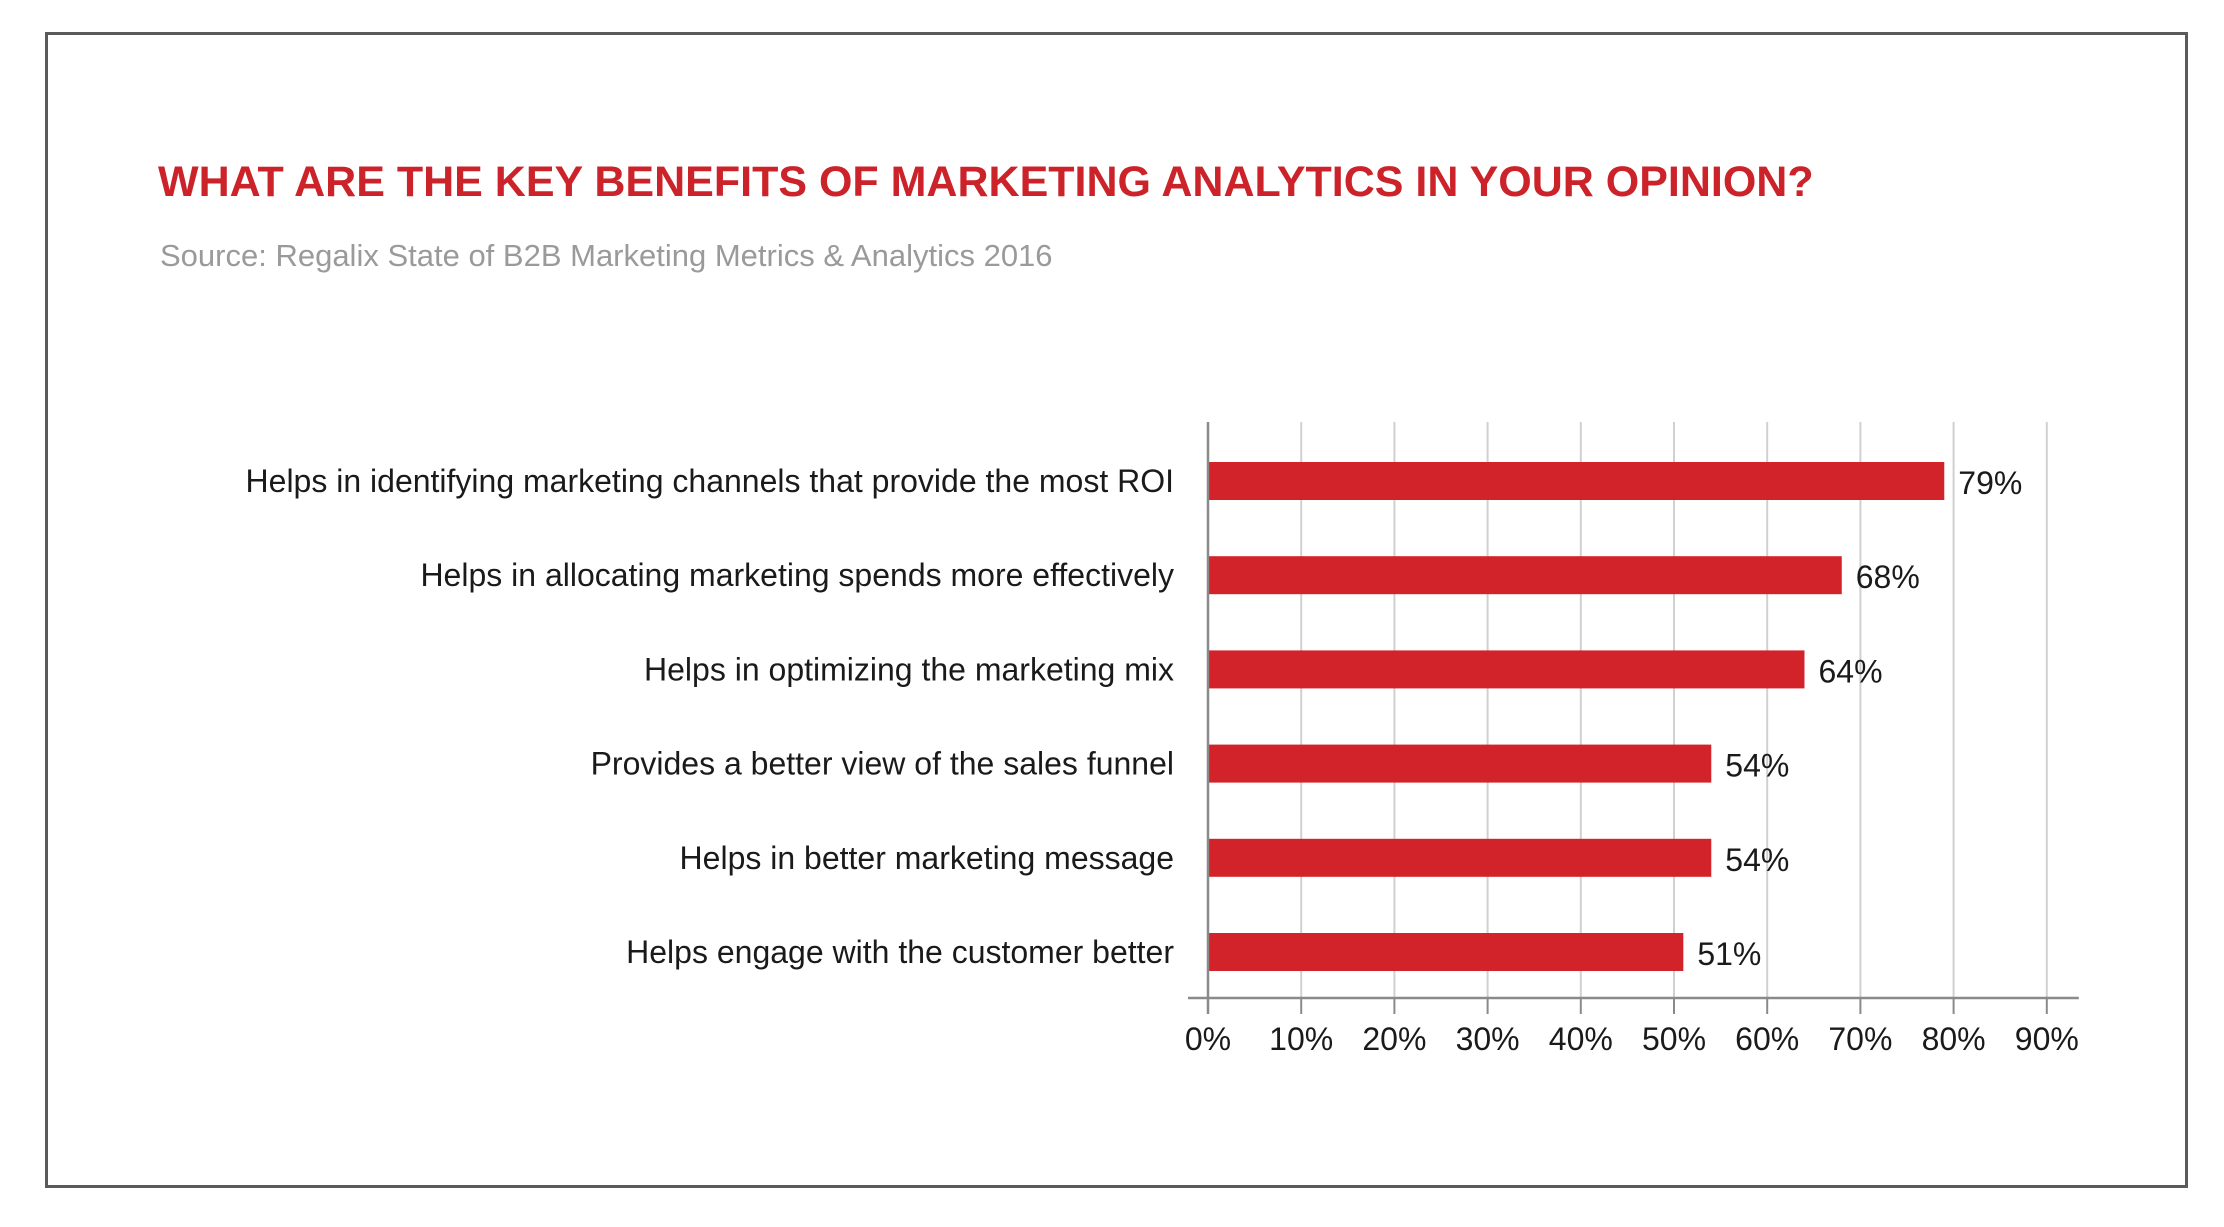  Describe the element at coordinates (1576, 716) in the screenshot. I see `bars` at that location.